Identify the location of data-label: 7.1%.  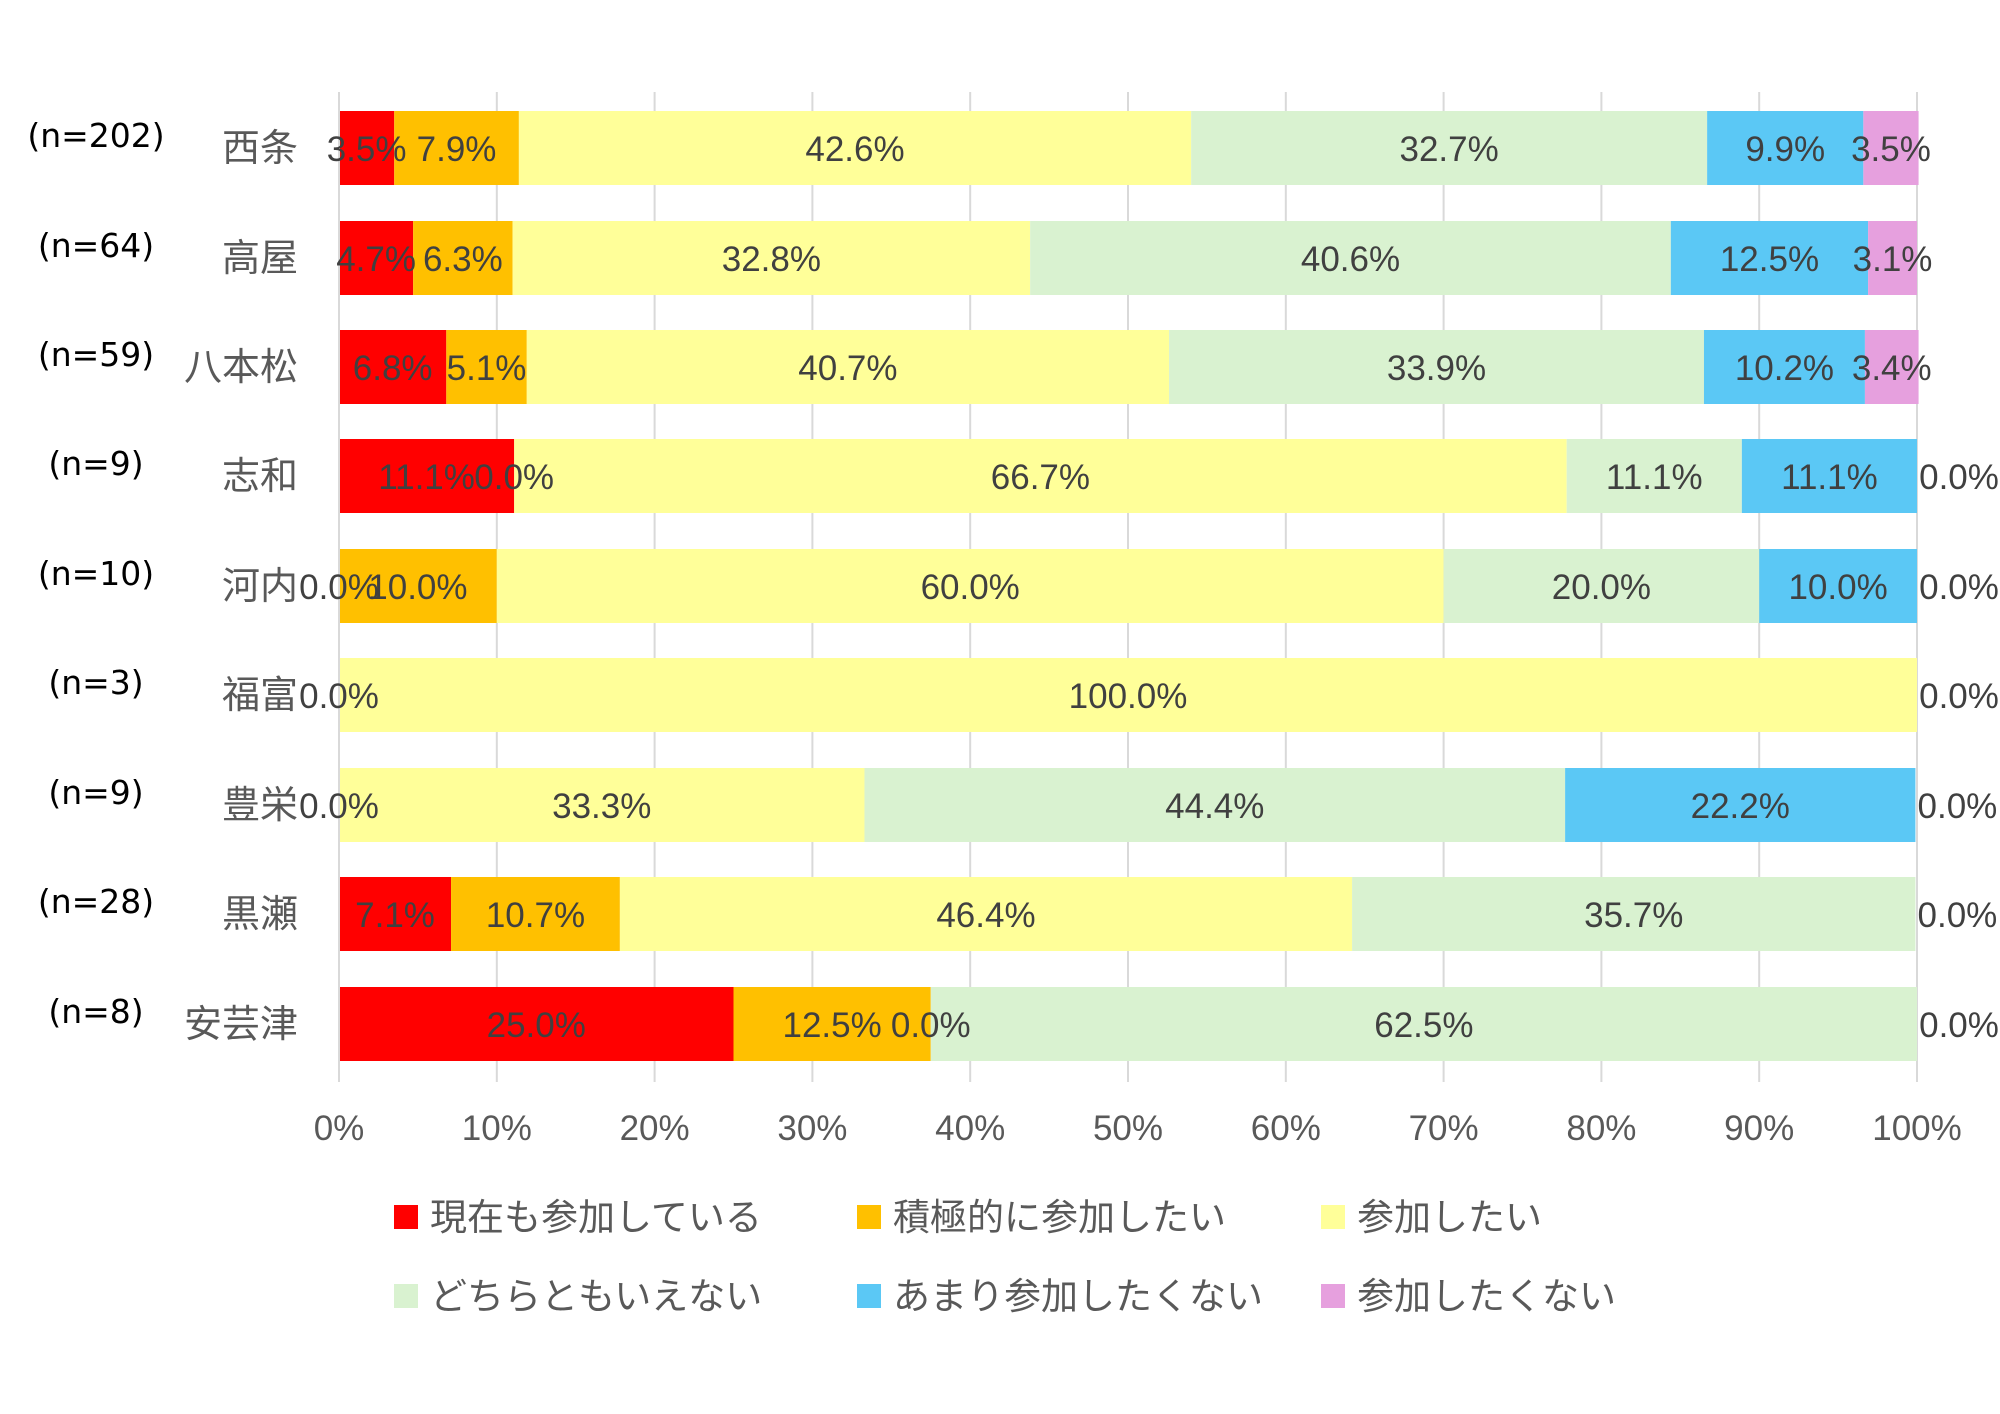
(395, 915).